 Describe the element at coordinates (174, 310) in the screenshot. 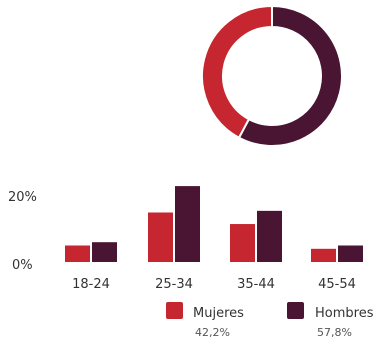

I see `legend-swatch-mujeres` at that location.